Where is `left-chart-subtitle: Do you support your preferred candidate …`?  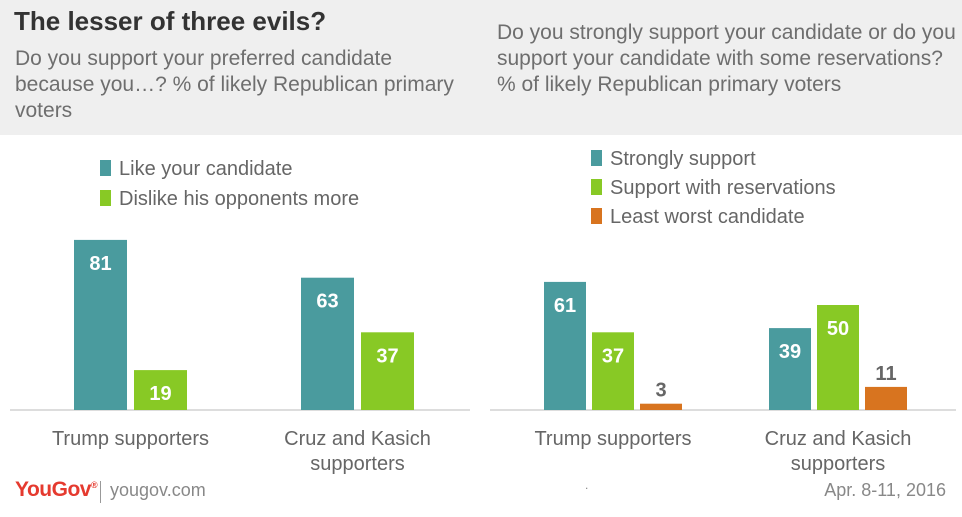 left-chart-subtitle: Do you support your preferred candidate … is located at coordinates (234, 84).